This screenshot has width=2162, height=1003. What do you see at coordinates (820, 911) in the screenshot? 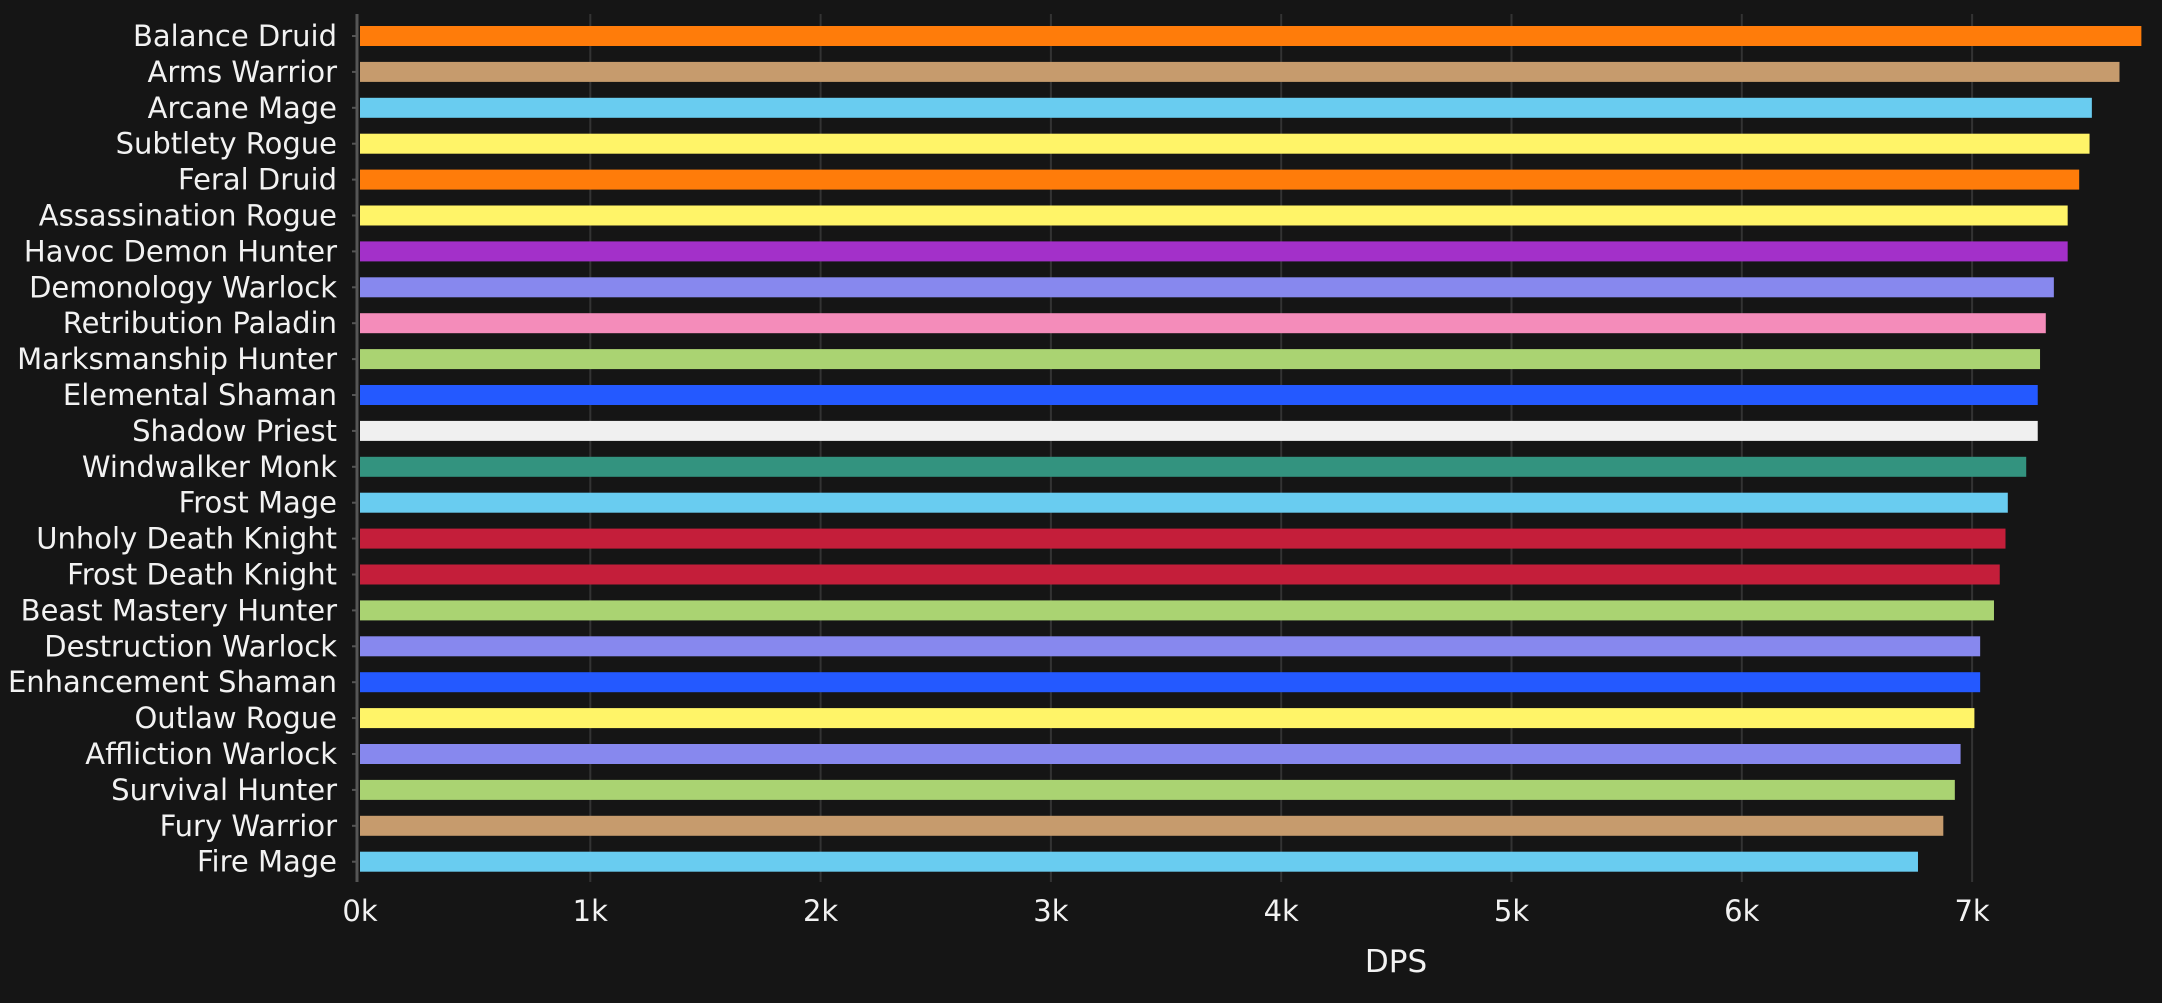
I see `x-tick-label: 2k` at bounding box center [820, 911].